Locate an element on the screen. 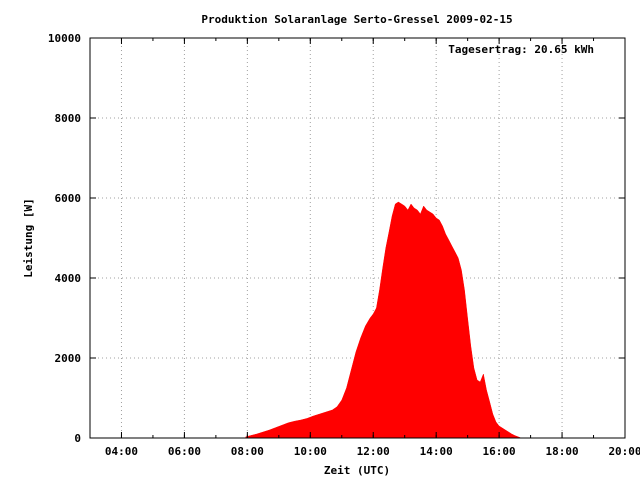  x-tick-label: 14:00 is located at coordinates (436, 451).